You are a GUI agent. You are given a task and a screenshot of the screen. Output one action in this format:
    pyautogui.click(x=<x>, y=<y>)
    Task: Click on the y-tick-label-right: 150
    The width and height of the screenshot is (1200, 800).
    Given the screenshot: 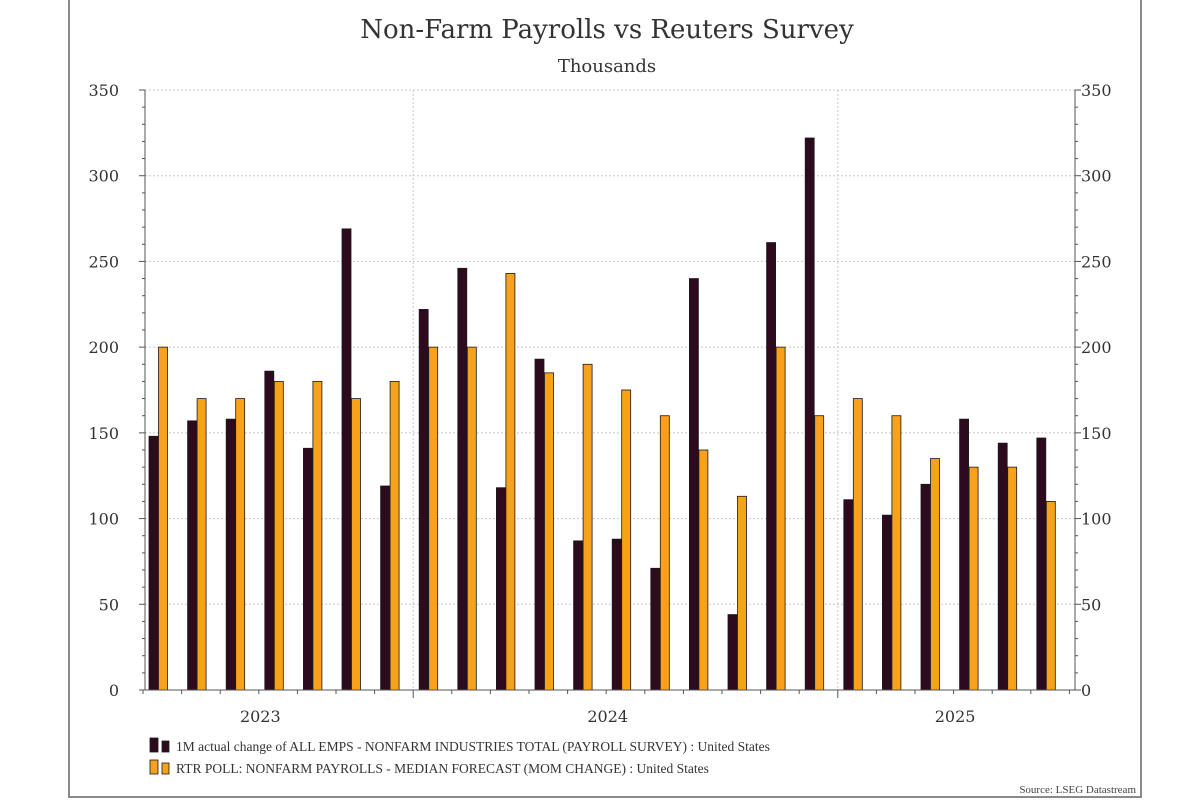 What is the action you would take?
    pyautogui.click(x=1096, y=433)
    